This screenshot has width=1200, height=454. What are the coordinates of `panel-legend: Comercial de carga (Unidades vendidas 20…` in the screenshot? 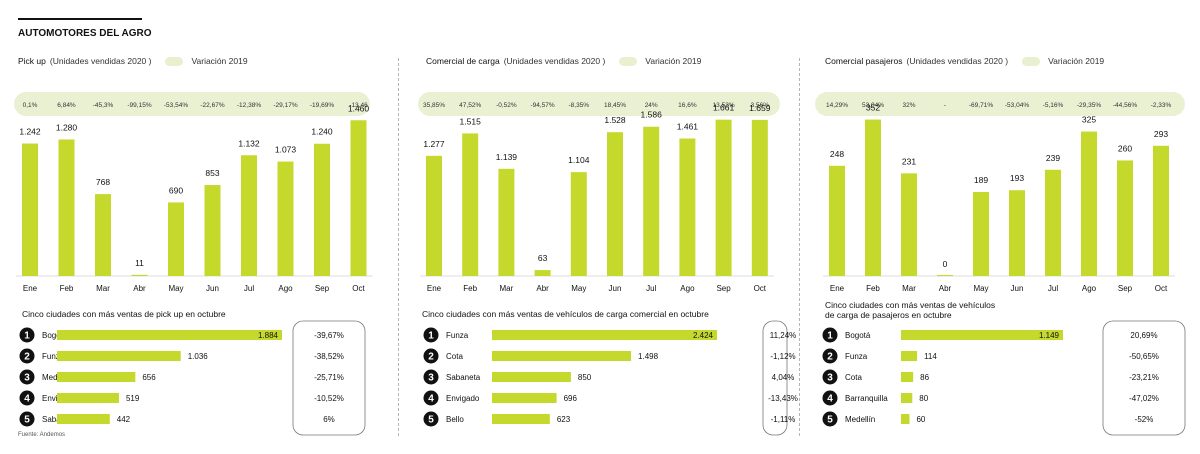 It's located at (563, 61).